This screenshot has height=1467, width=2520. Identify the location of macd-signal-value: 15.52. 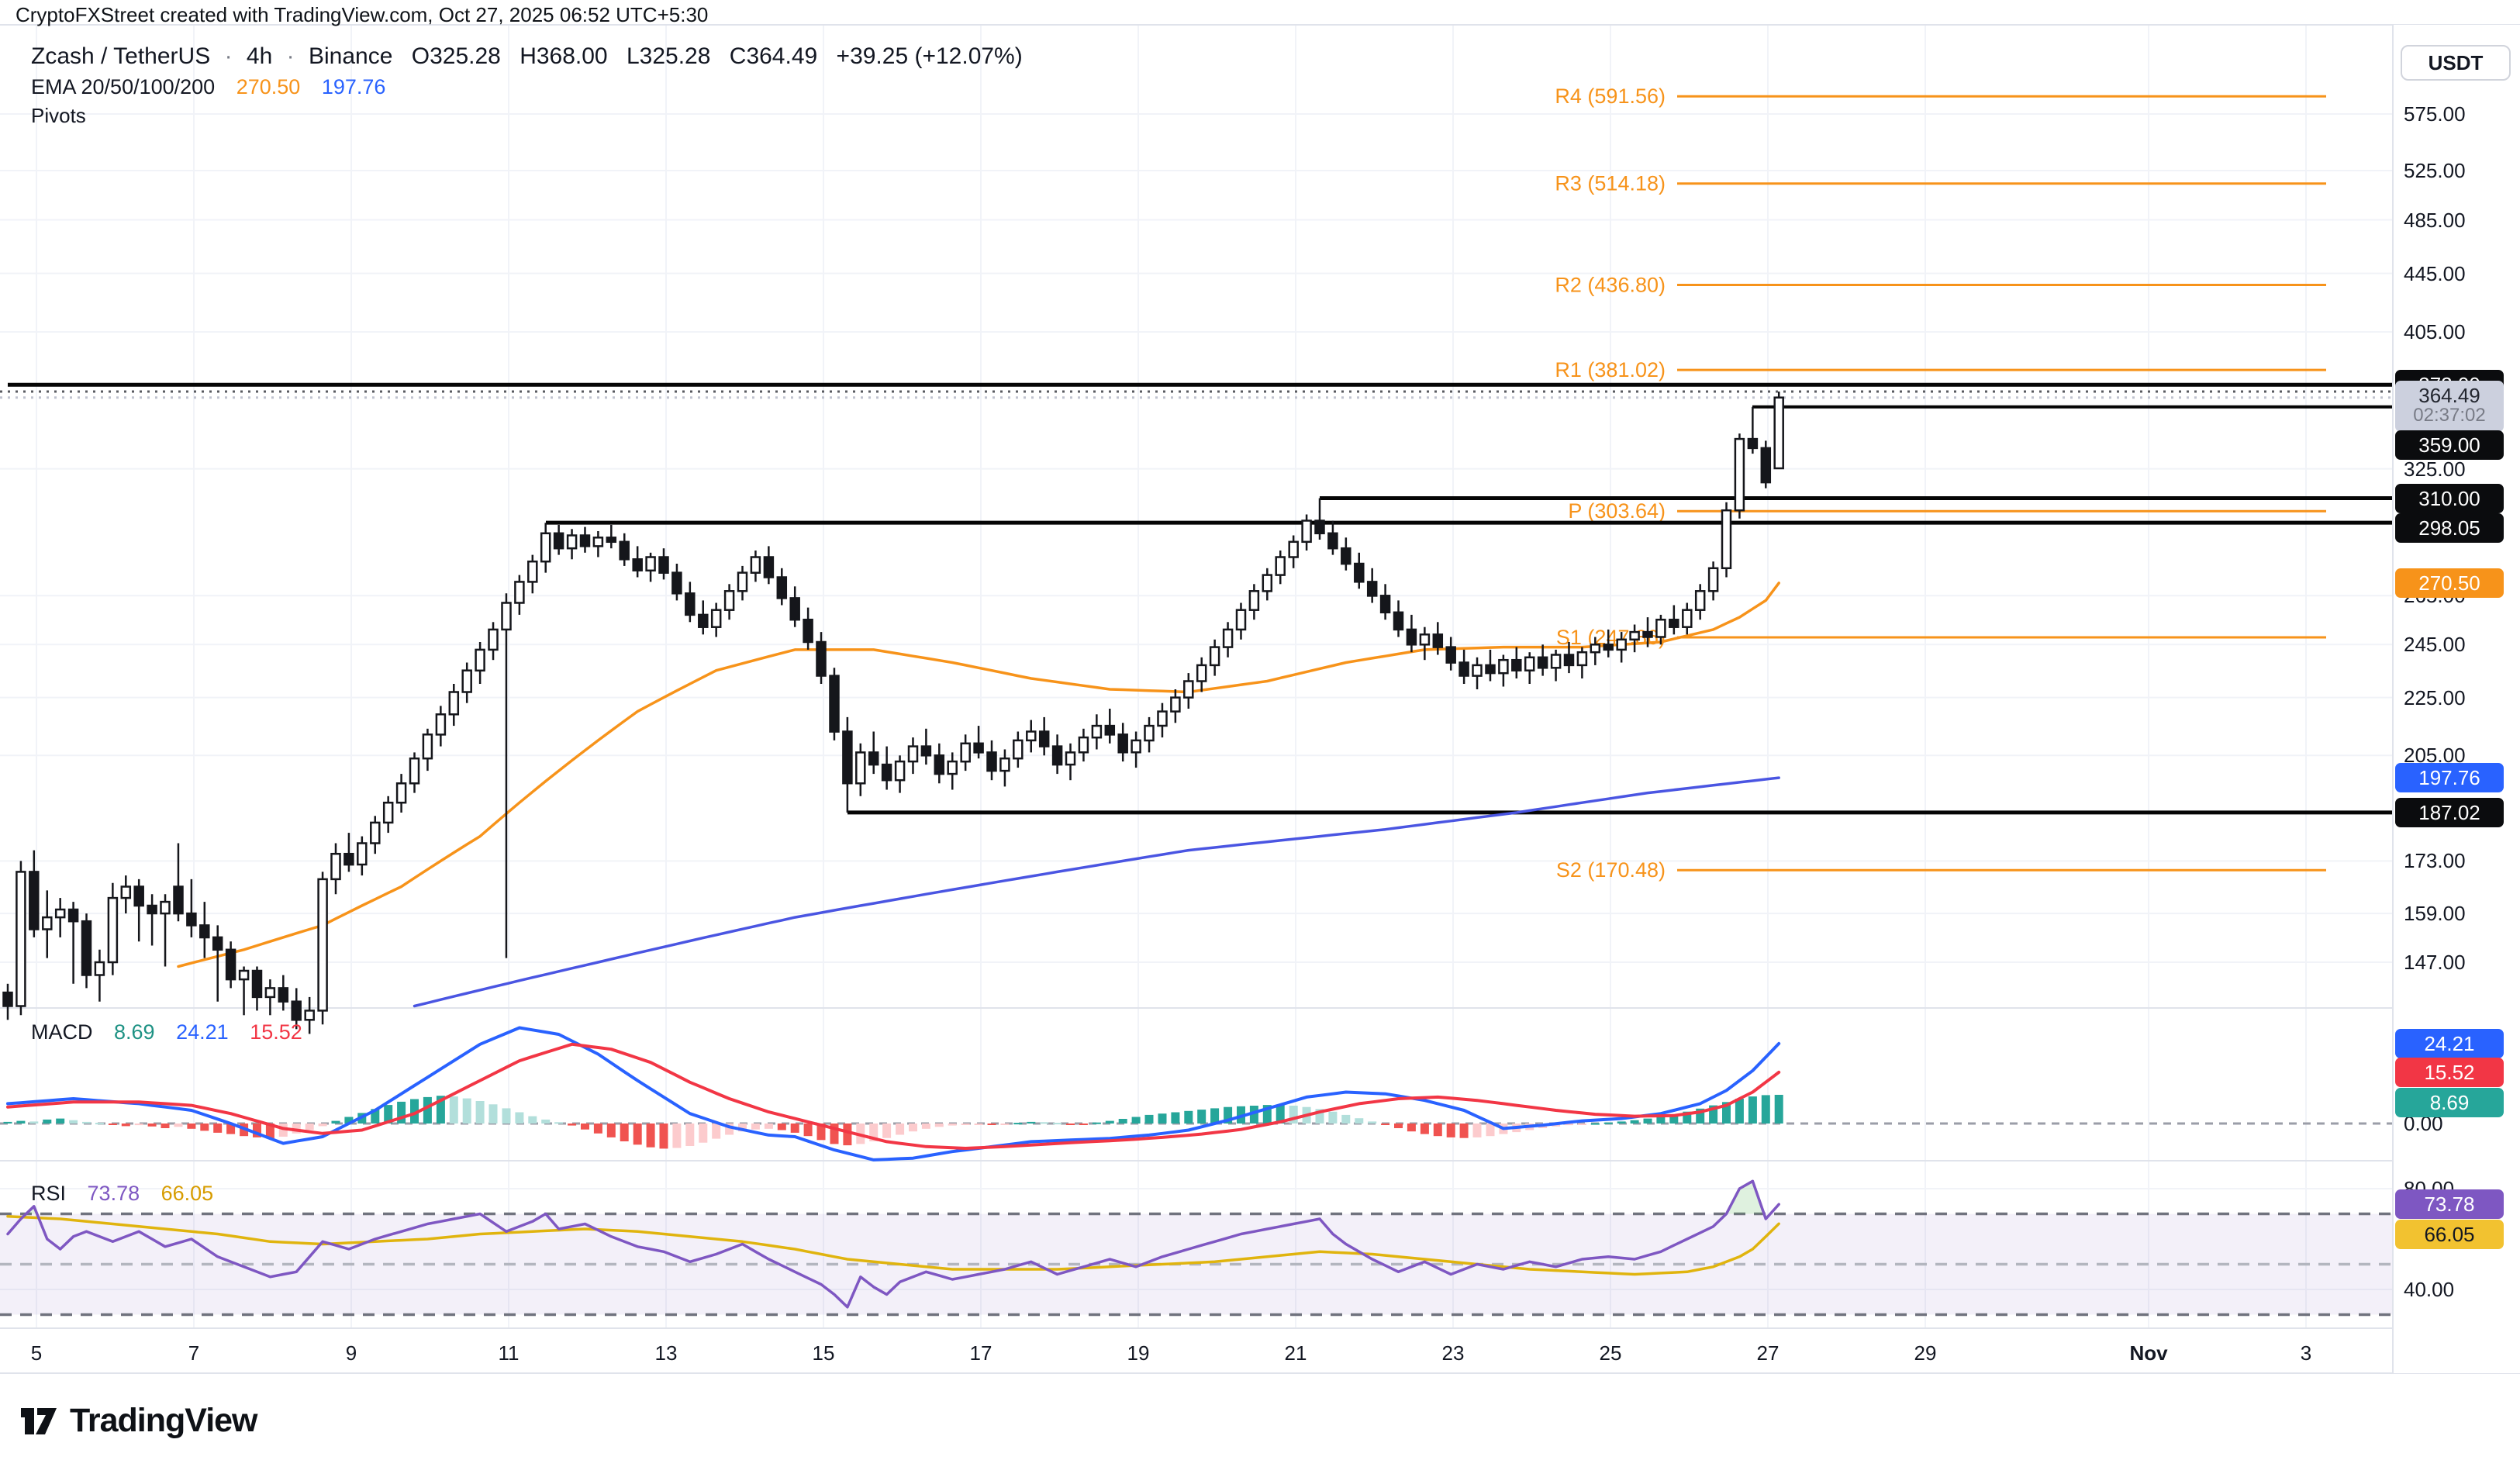
(276, 1032).